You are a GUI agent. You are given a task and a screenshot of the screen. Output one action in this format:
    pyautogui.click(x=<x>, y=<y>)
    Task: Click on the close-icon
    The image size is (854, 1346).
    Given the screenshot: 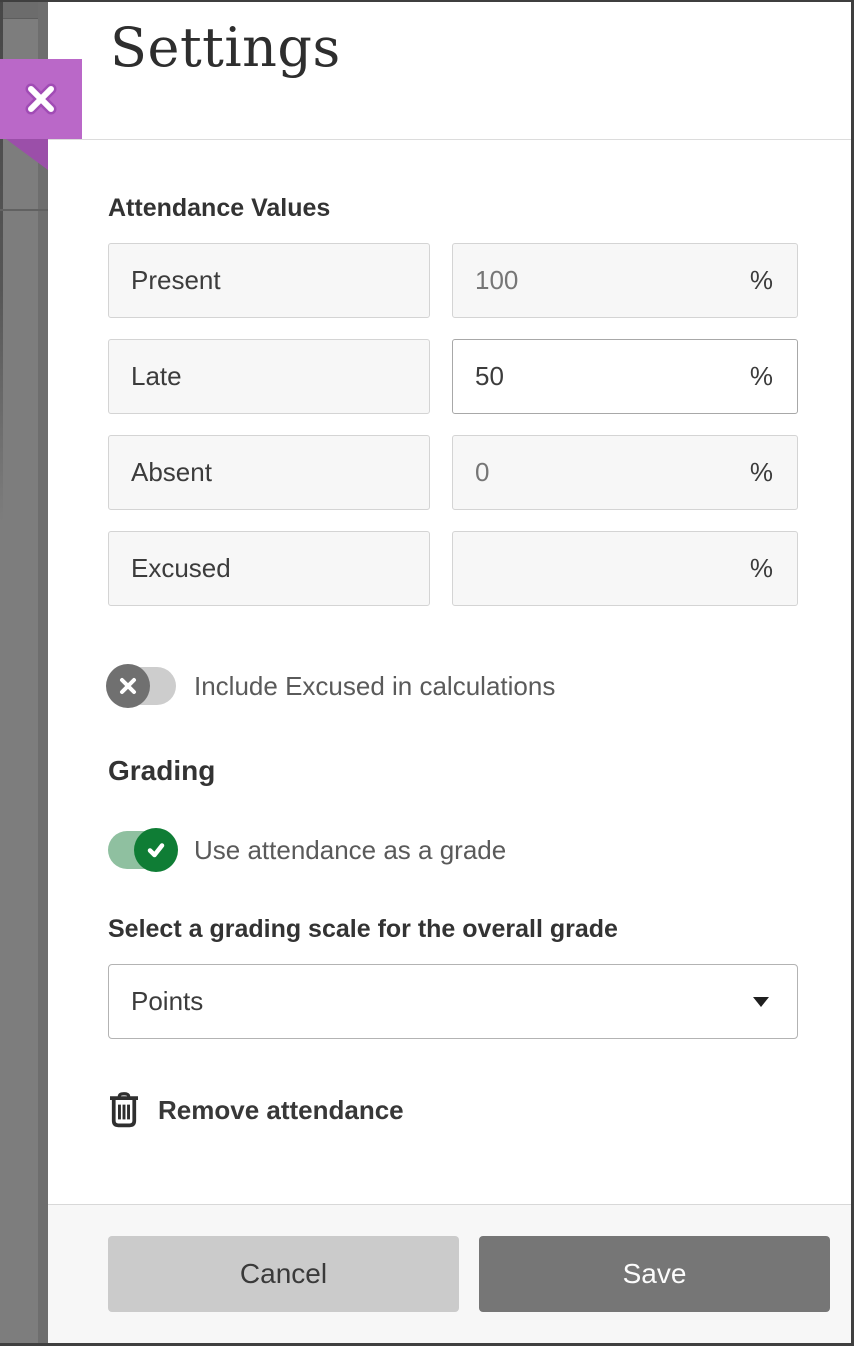 What is the action you would take?
    pyautogui.click(x=41, y=99)
    